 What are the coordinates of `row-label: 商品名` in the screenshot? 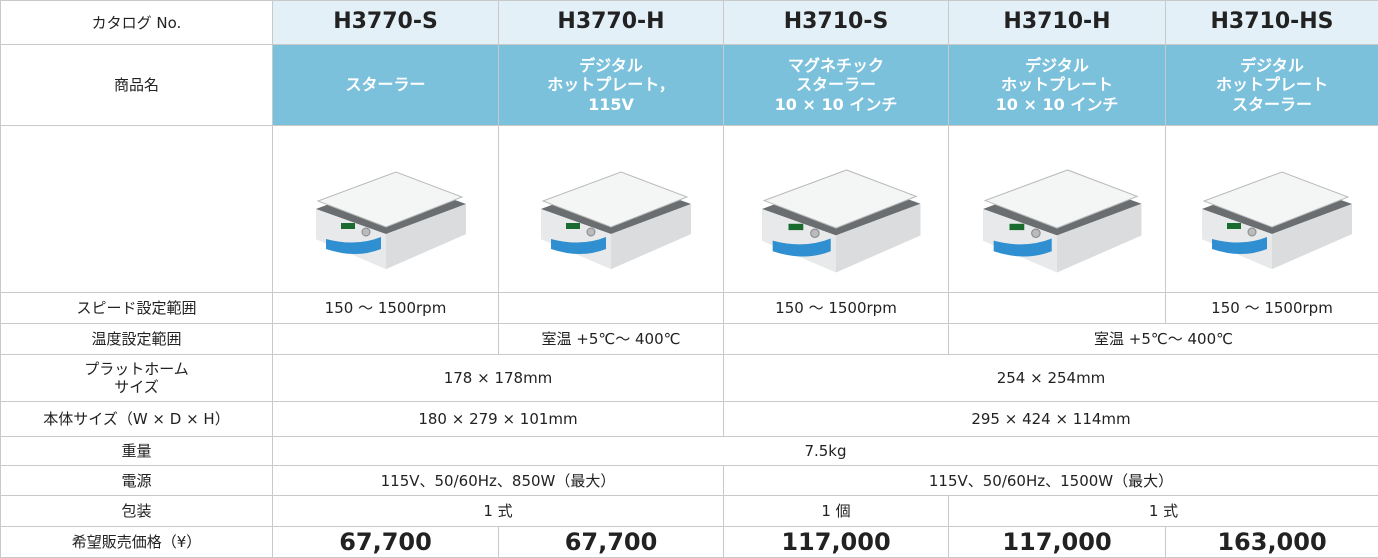 It's located at (136, 85).